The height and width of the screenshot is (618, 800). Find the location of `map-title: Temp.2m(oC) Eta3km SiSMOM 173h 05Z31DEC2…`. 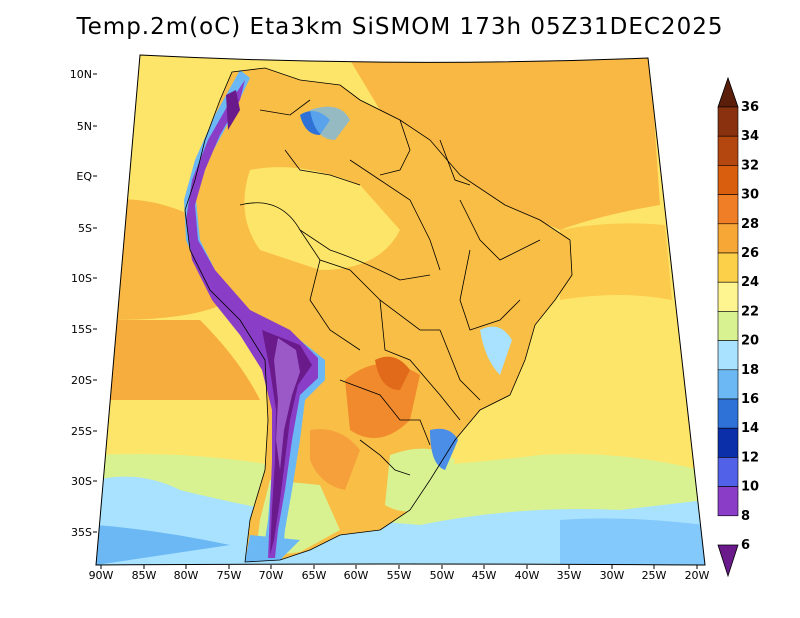

map-title: Temp.2m(oC) Eta3km SiSMOM 173h 05Z31DEC2… is located at coordinates (400, 27).